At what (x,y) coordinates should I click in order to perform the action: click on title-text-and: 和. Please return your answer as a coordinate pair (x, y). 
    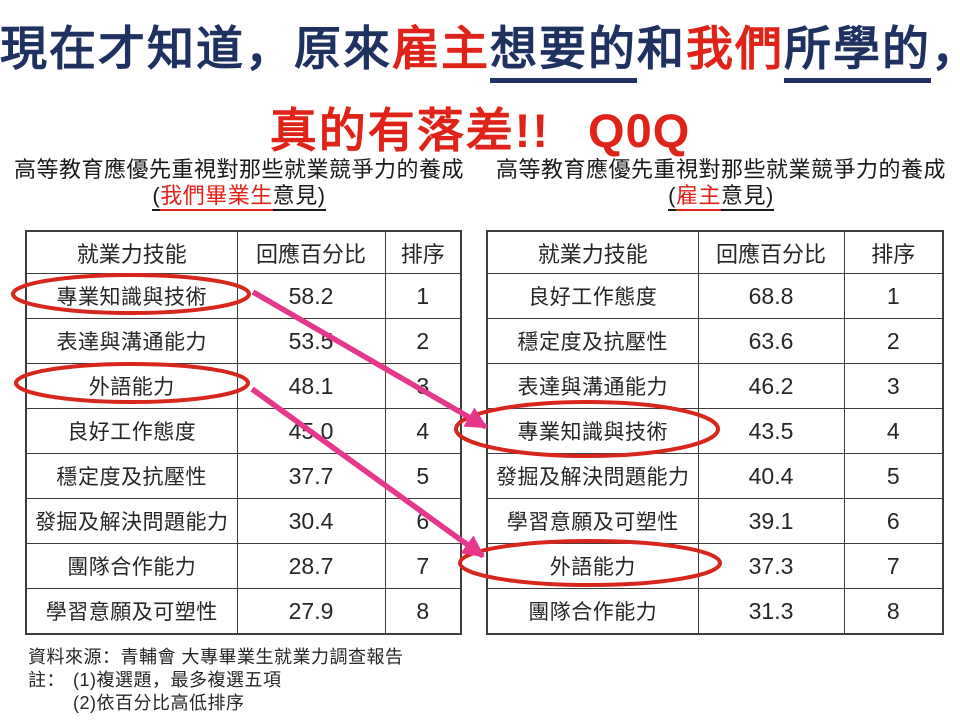
    Looking at the image, I should click on (661, 48).